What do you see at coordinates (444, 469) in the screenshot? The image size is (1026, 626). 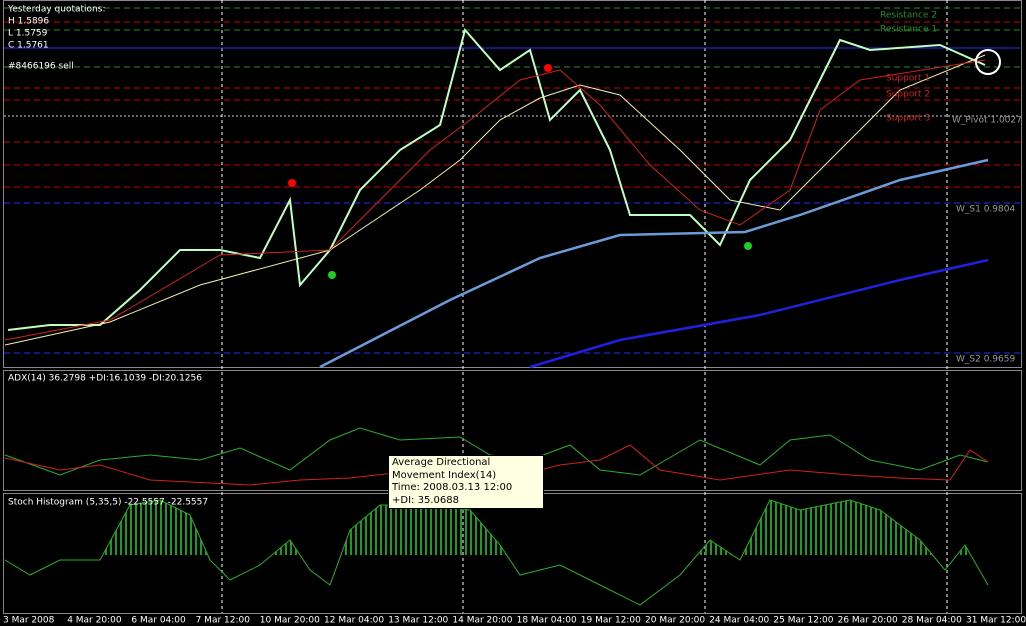 I see `tooltip-title: Average Directional Movement Index(14)` at bounding box center [444, 469].